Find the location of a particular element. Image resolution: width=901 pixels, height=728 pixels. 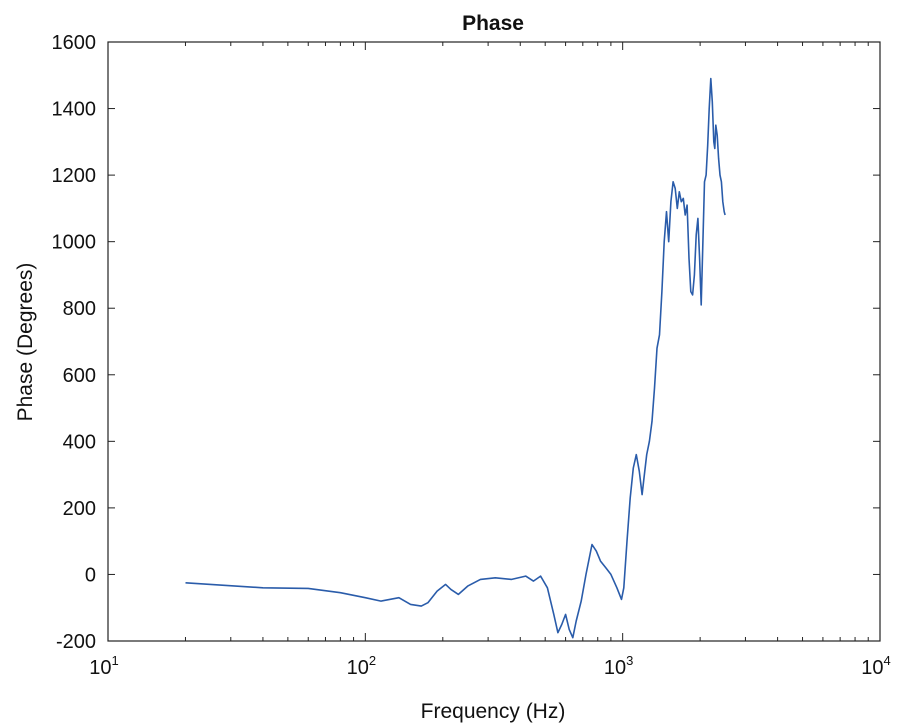

y-tick-label: 1200 is located at coordinates (74, 176).